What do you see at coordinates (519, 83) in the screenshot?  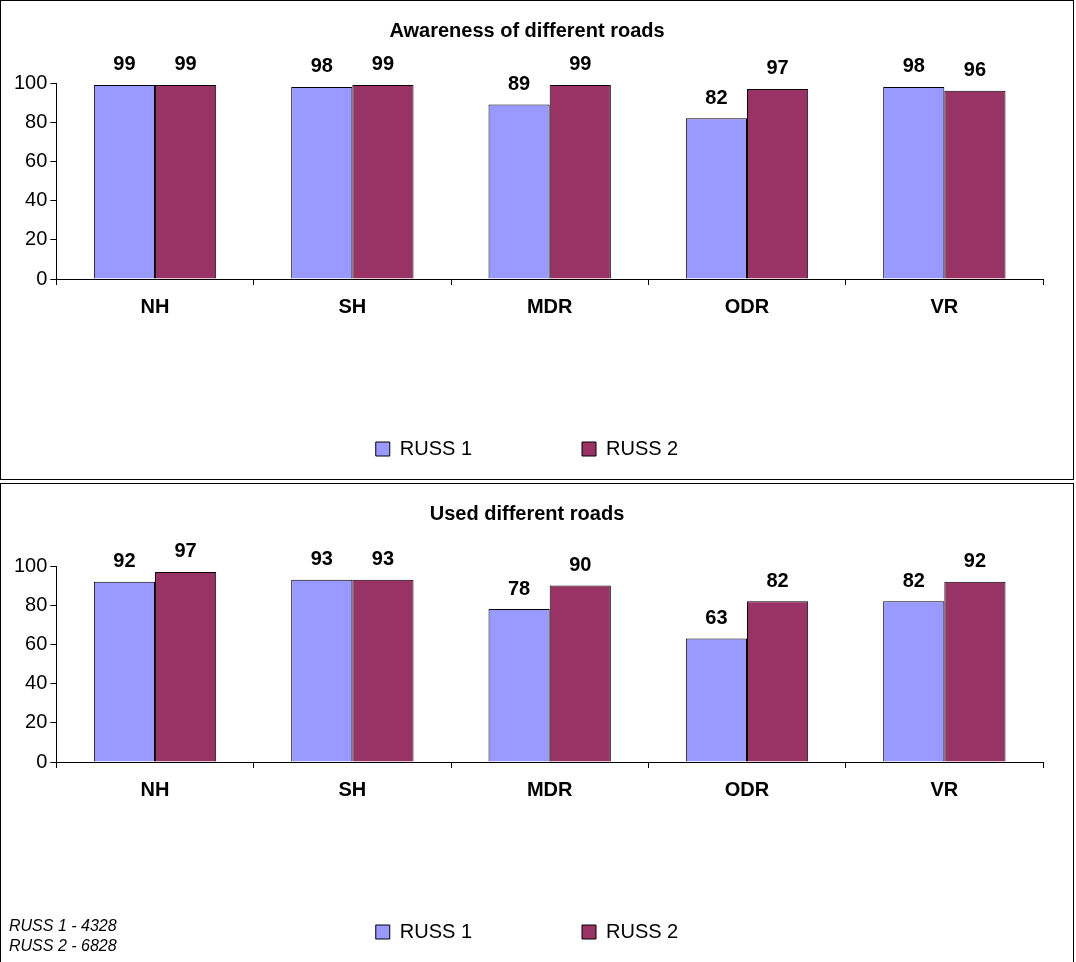 I see `data-label: 89` at bounding box center [519, 83].